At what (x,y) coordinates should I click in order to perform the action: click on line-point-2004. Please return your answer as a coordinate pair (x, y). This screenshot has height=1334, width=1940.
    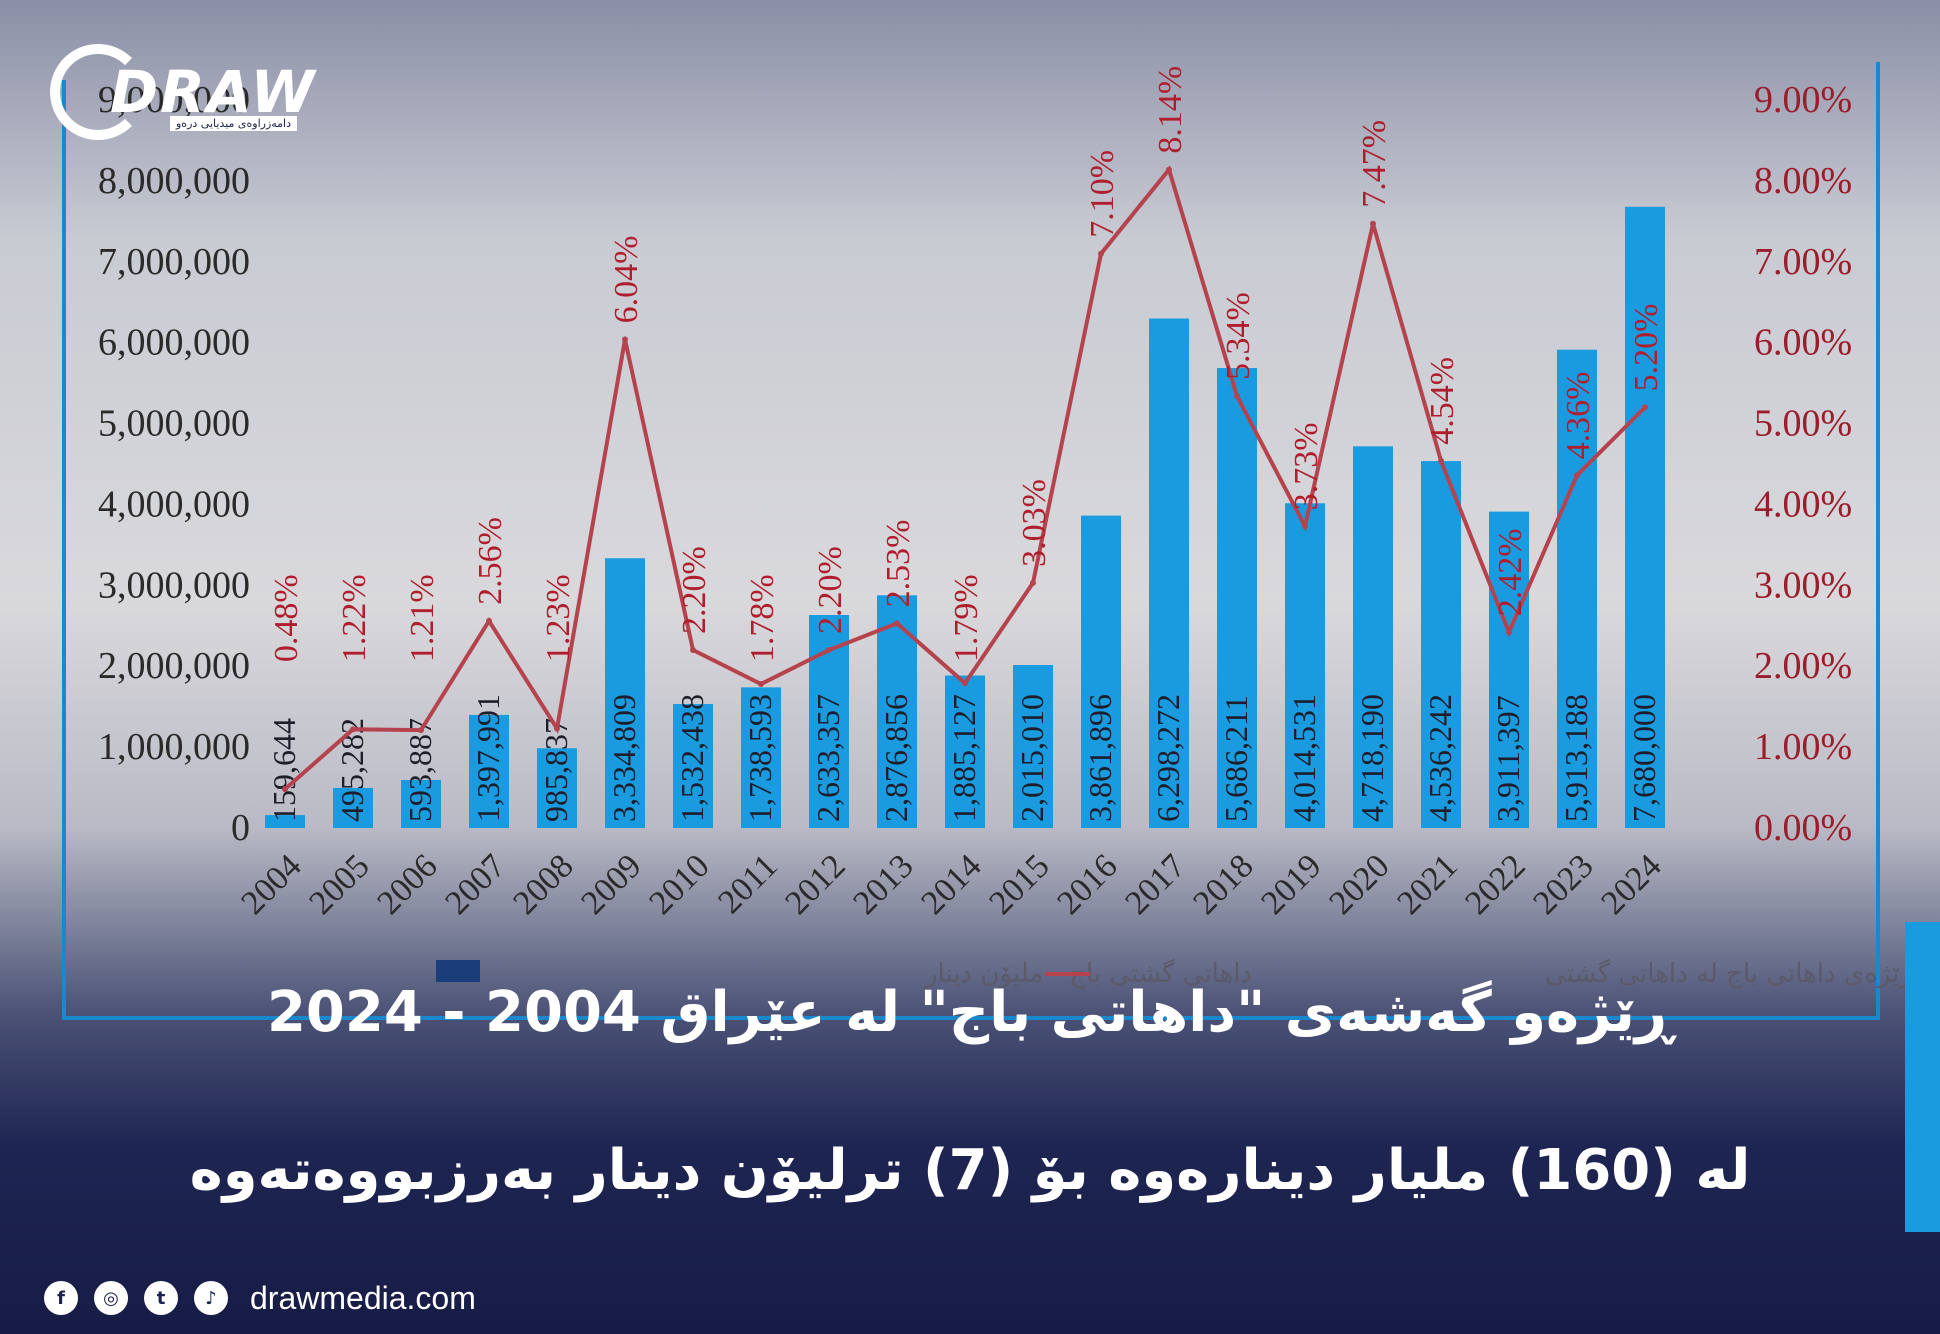
    Looking at the image, I should click on (285, 789).